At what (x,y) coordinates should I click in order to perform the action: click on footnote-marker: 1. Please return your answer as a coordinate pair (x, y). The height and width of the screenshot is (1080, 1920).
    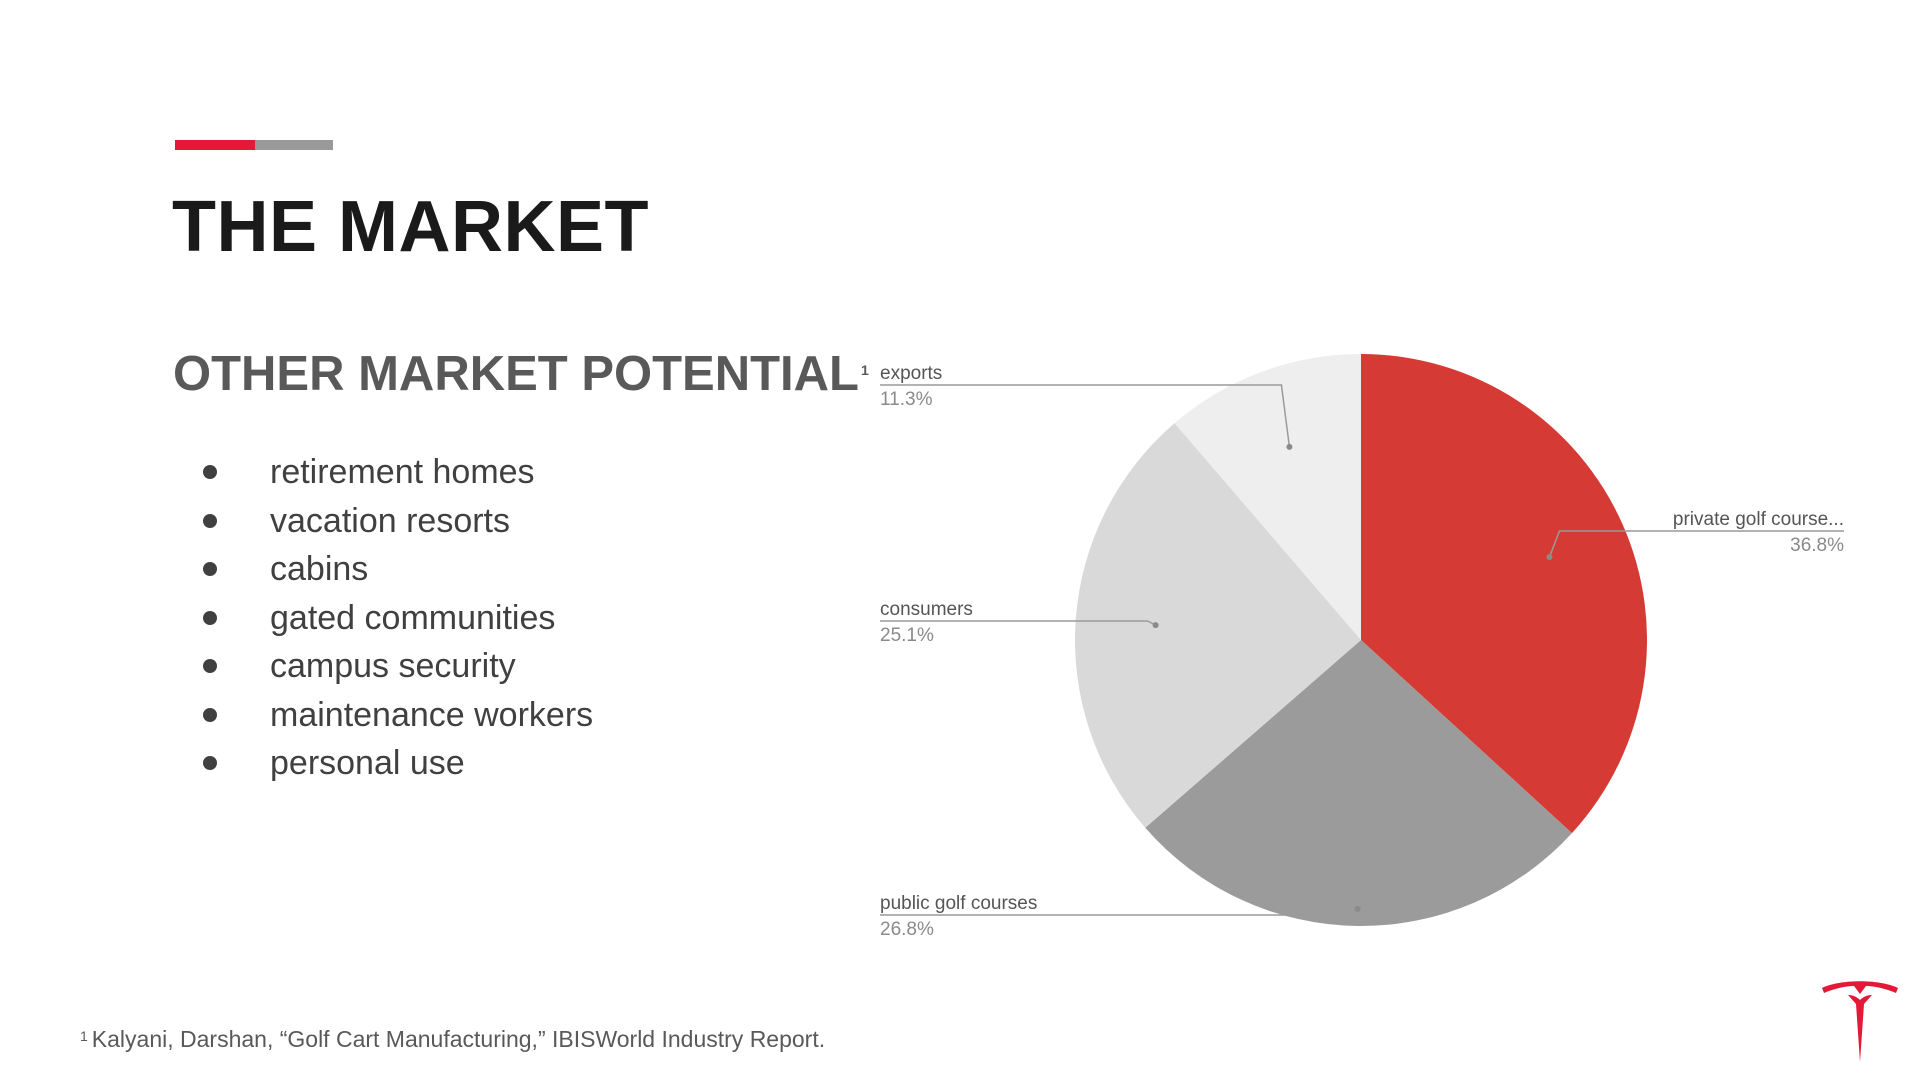
    Looking at the image, I should click on (84, 1036).